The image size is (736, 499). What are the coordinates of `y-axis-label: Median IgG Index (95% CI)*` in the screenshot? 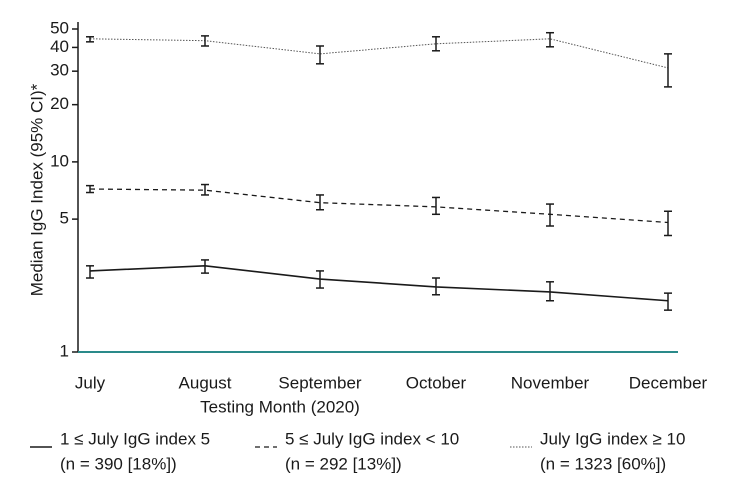 It's located at (36, 189).